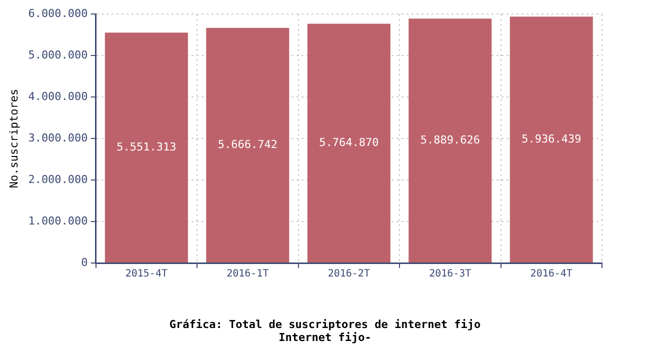 The width and height of the screenshot is (650, 350). I want to click on data-label: 5.666.742, so click(248, 145).